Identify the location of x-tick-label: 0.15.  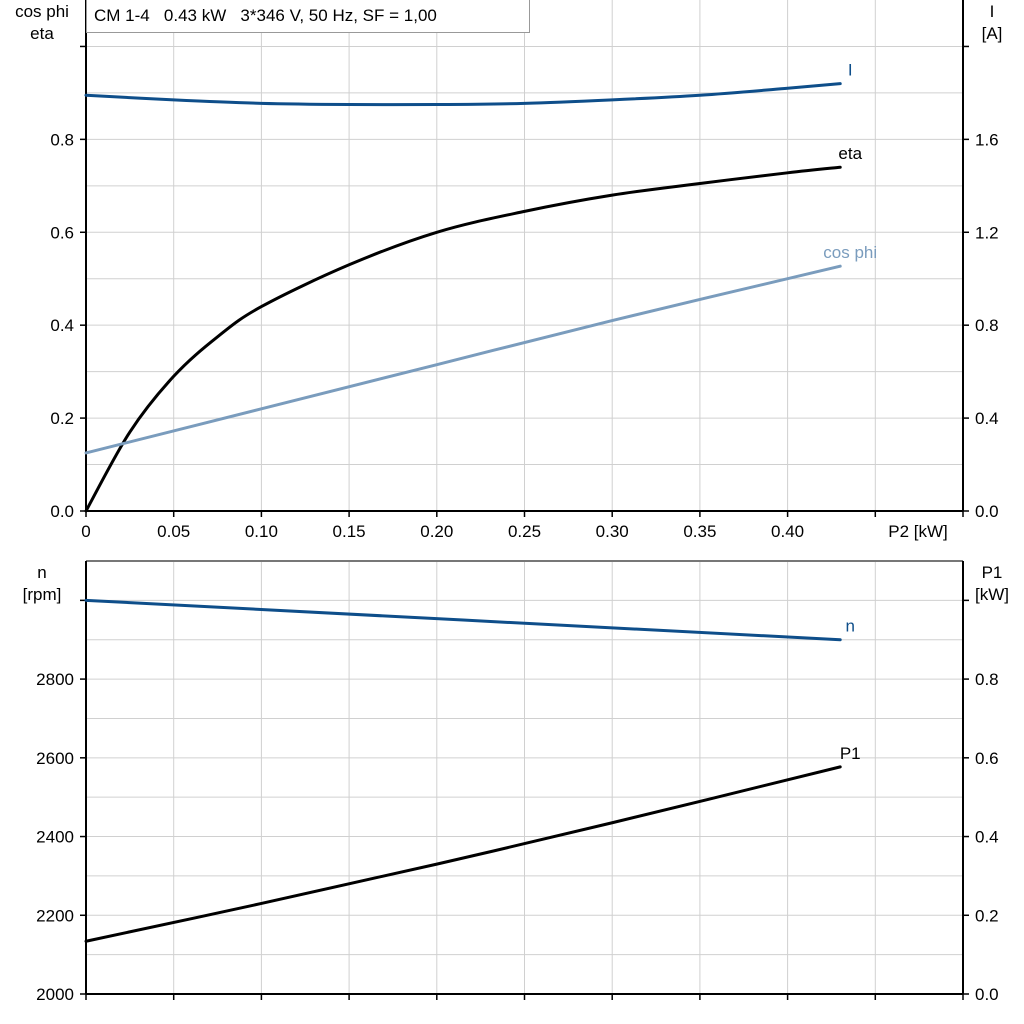
(349, 531).